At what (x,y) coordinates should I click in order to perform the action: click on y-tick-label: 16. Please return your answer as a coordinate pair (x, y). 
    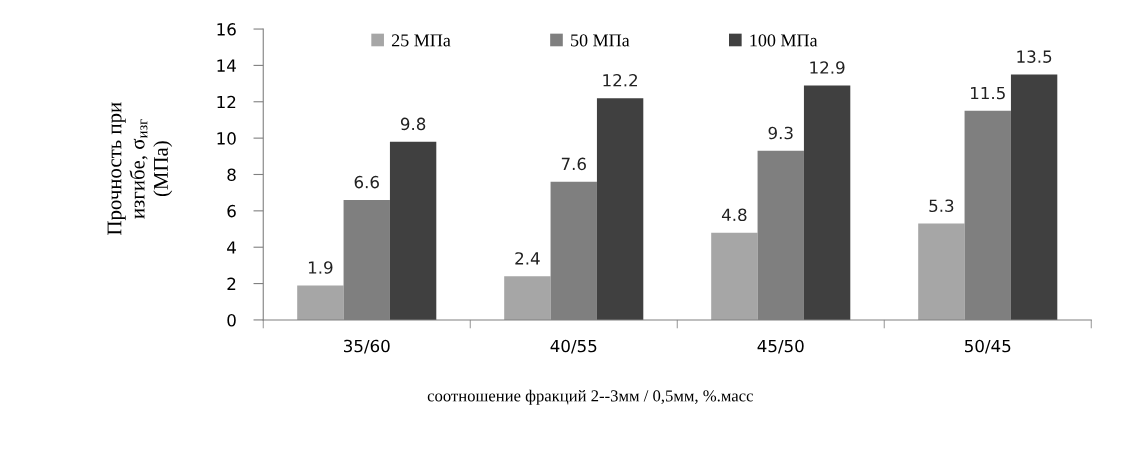
    Looking at the image, I should click on (226, 29).